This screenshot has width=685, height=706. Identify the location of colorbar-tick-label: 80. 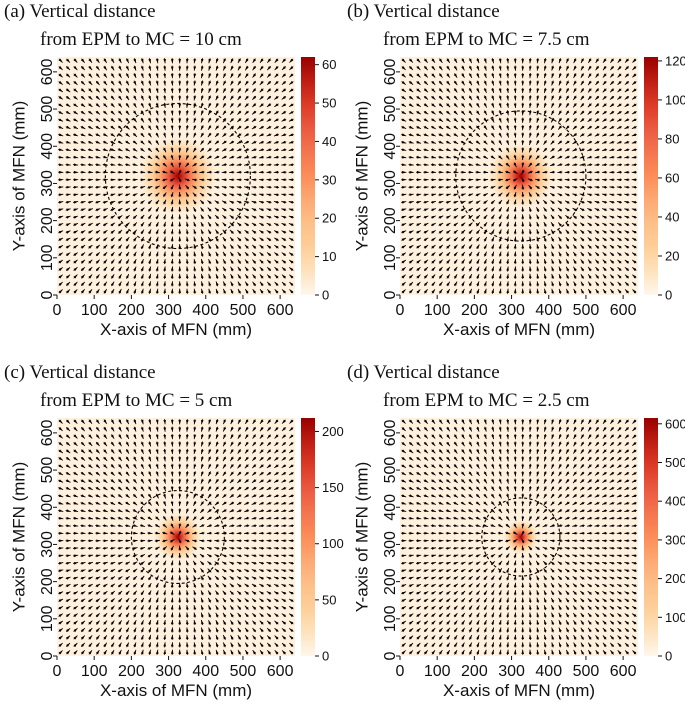
(672, 138).